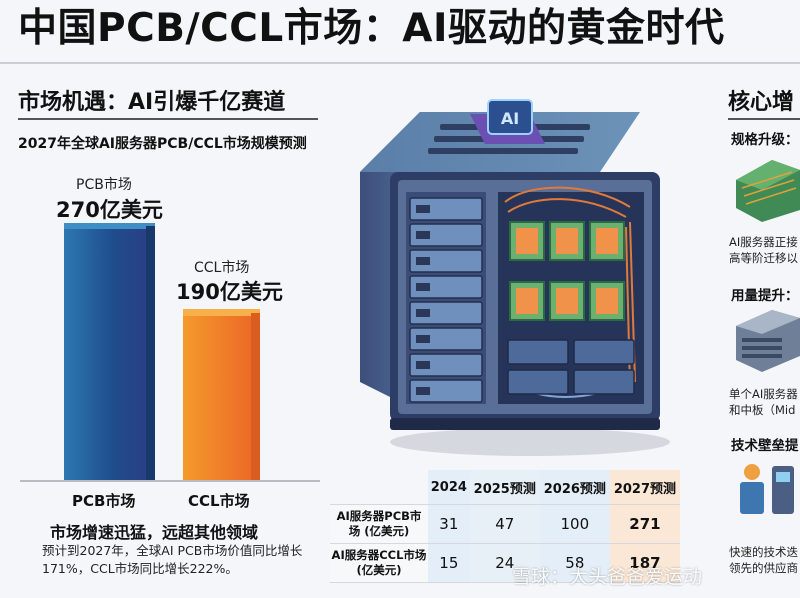  What do you see at coordinates (371, 28) in the screenshot?
I see `page-title: 中国PCB/CCL市场：AI驱动的黄金时代` at bounding box center [371, 28].